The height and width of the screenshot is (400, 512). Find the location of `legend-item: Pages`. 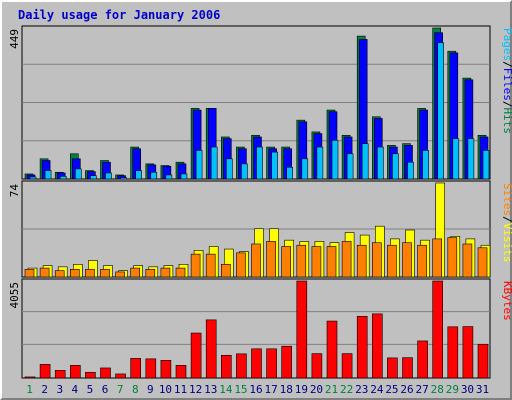

legend-item: Pages is located at coordinates (506, 44).